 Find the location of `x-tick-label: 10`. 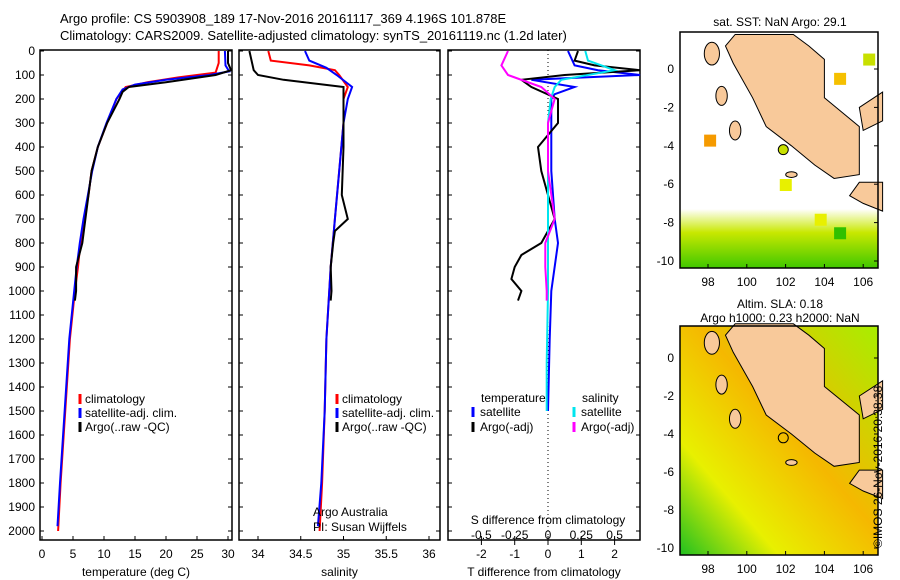

x-tick-label: 10 is located at coordinates (104, 554).